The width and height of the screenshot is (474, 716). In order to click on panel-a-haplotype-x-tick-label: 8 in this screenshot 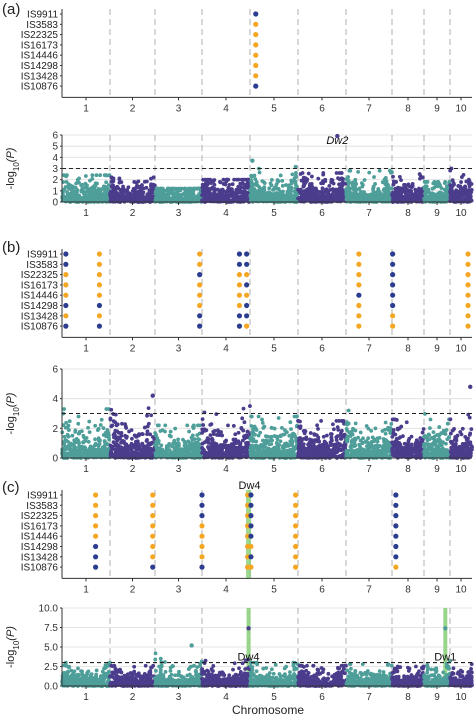, I will do `click(408, 108)`.